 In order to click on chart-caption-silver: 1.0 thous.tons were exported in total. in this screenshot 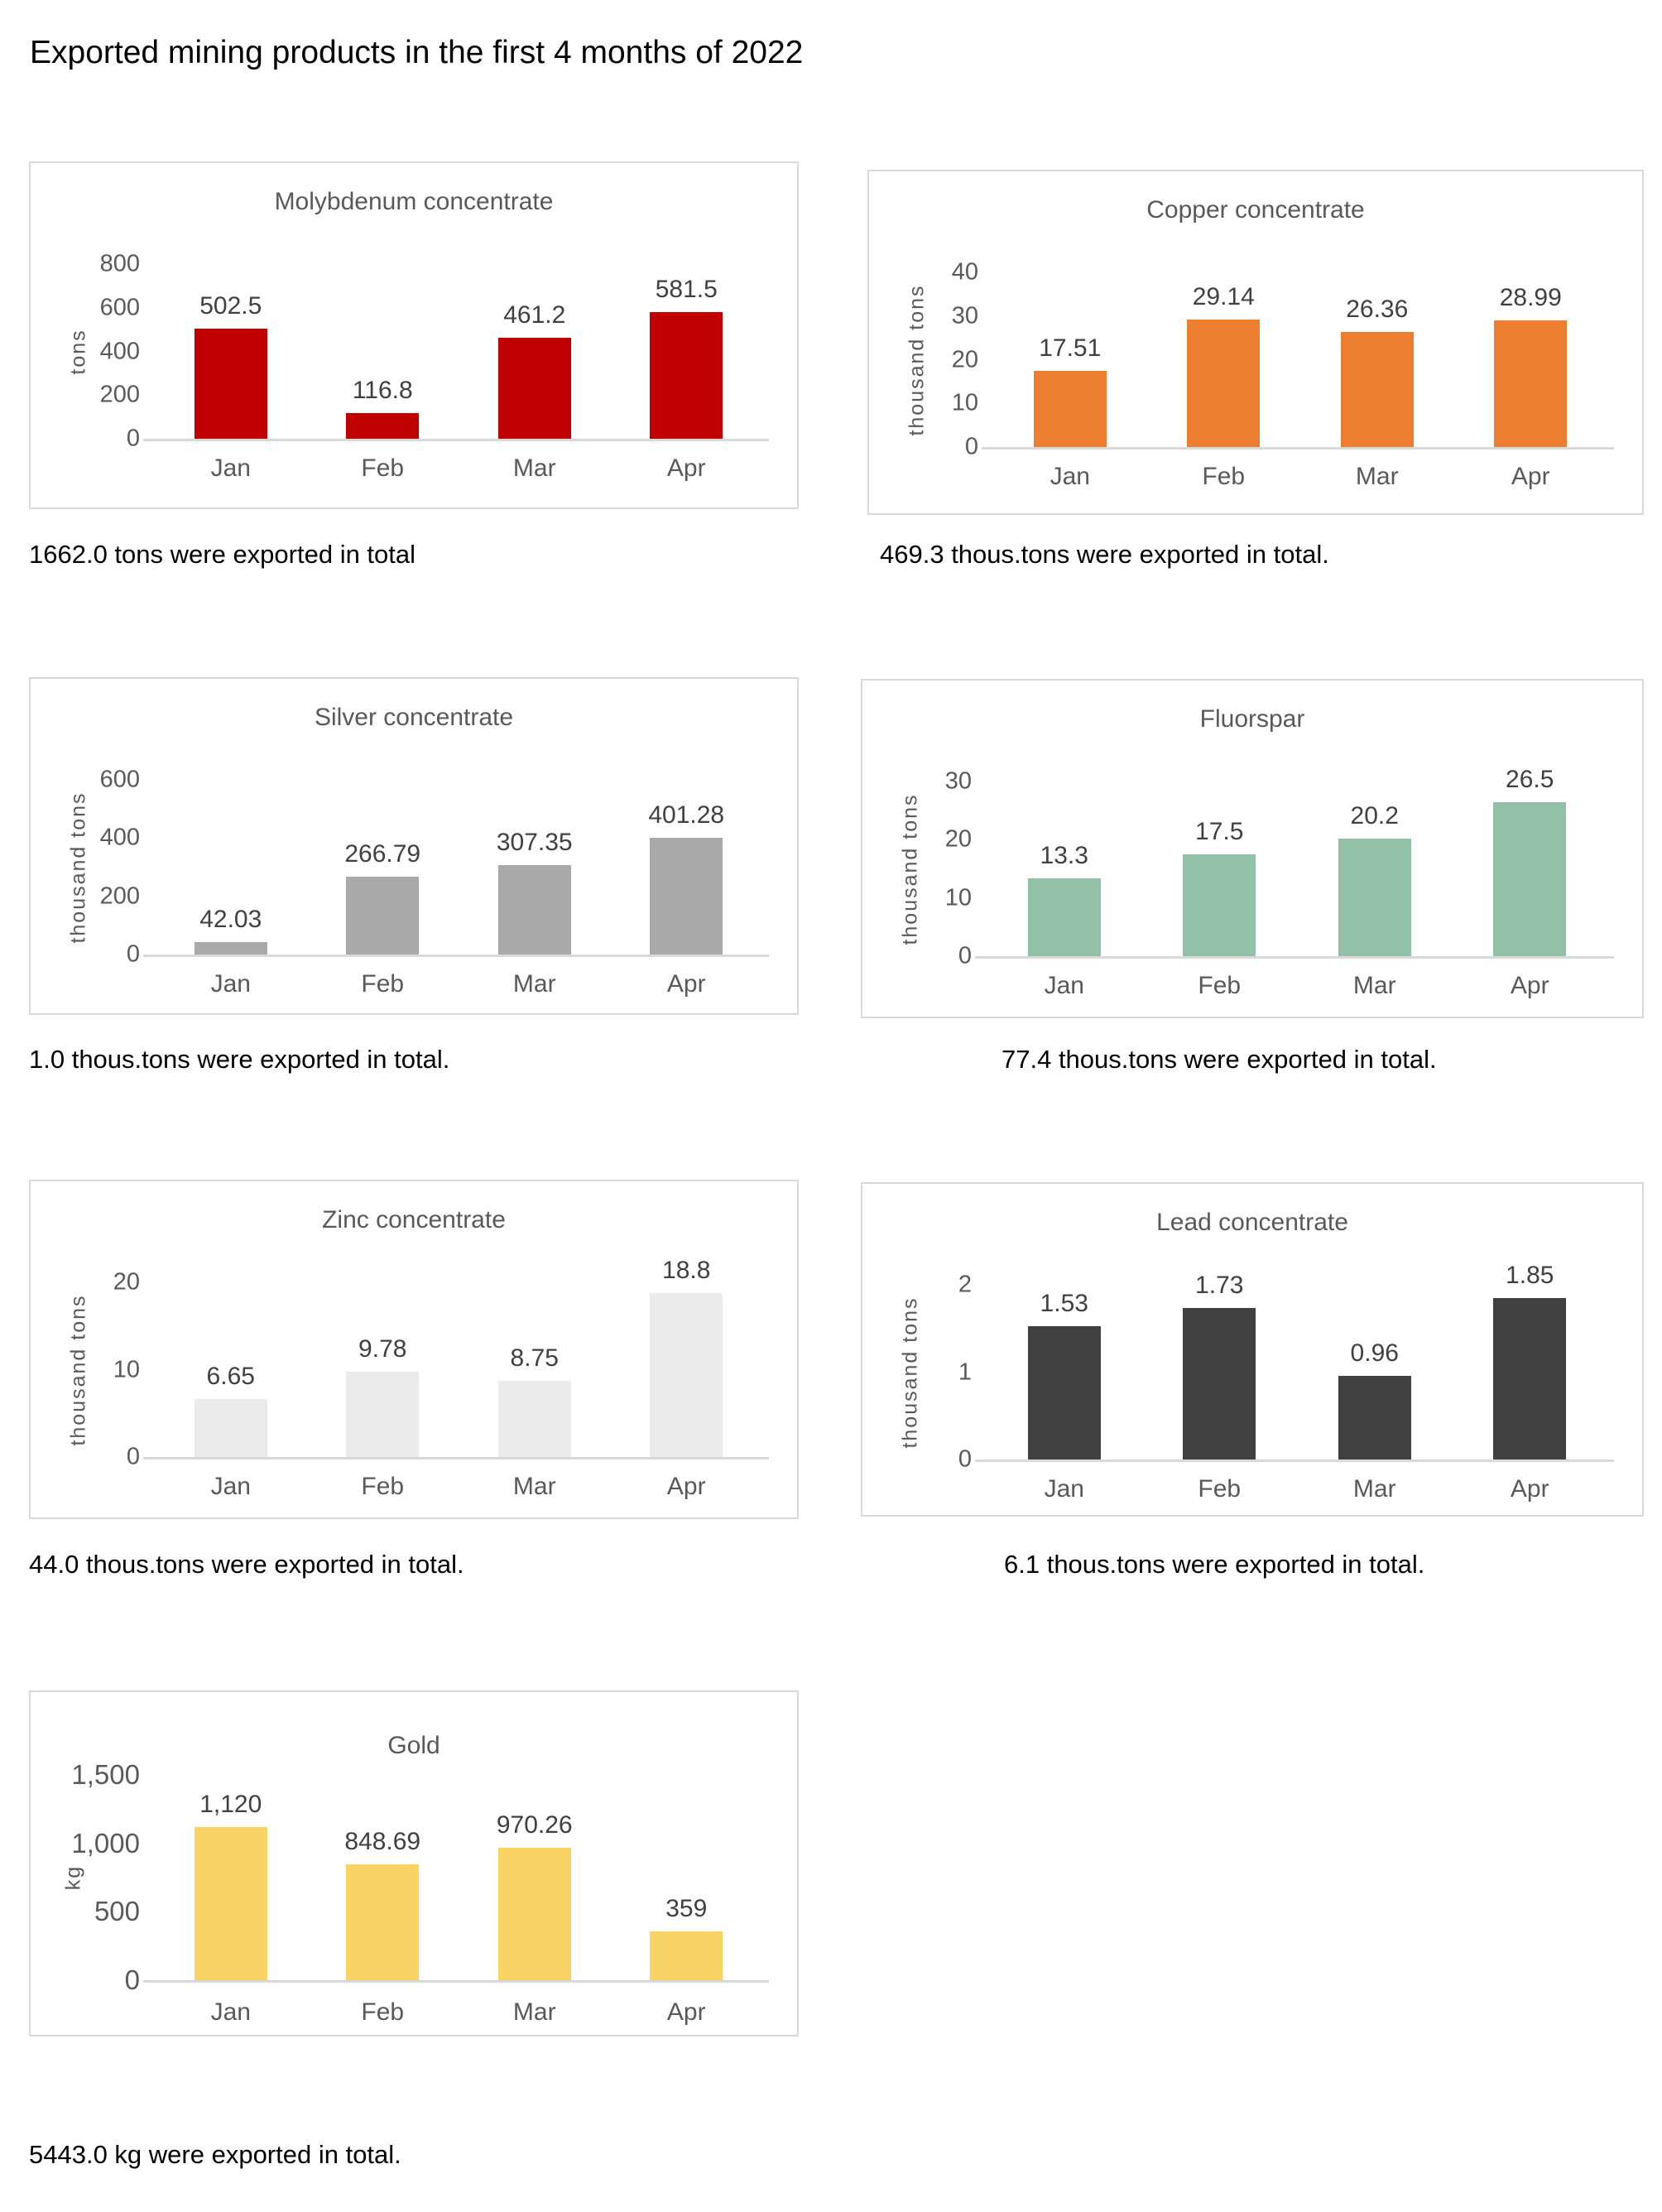, I will do `click(239, 1059)`.